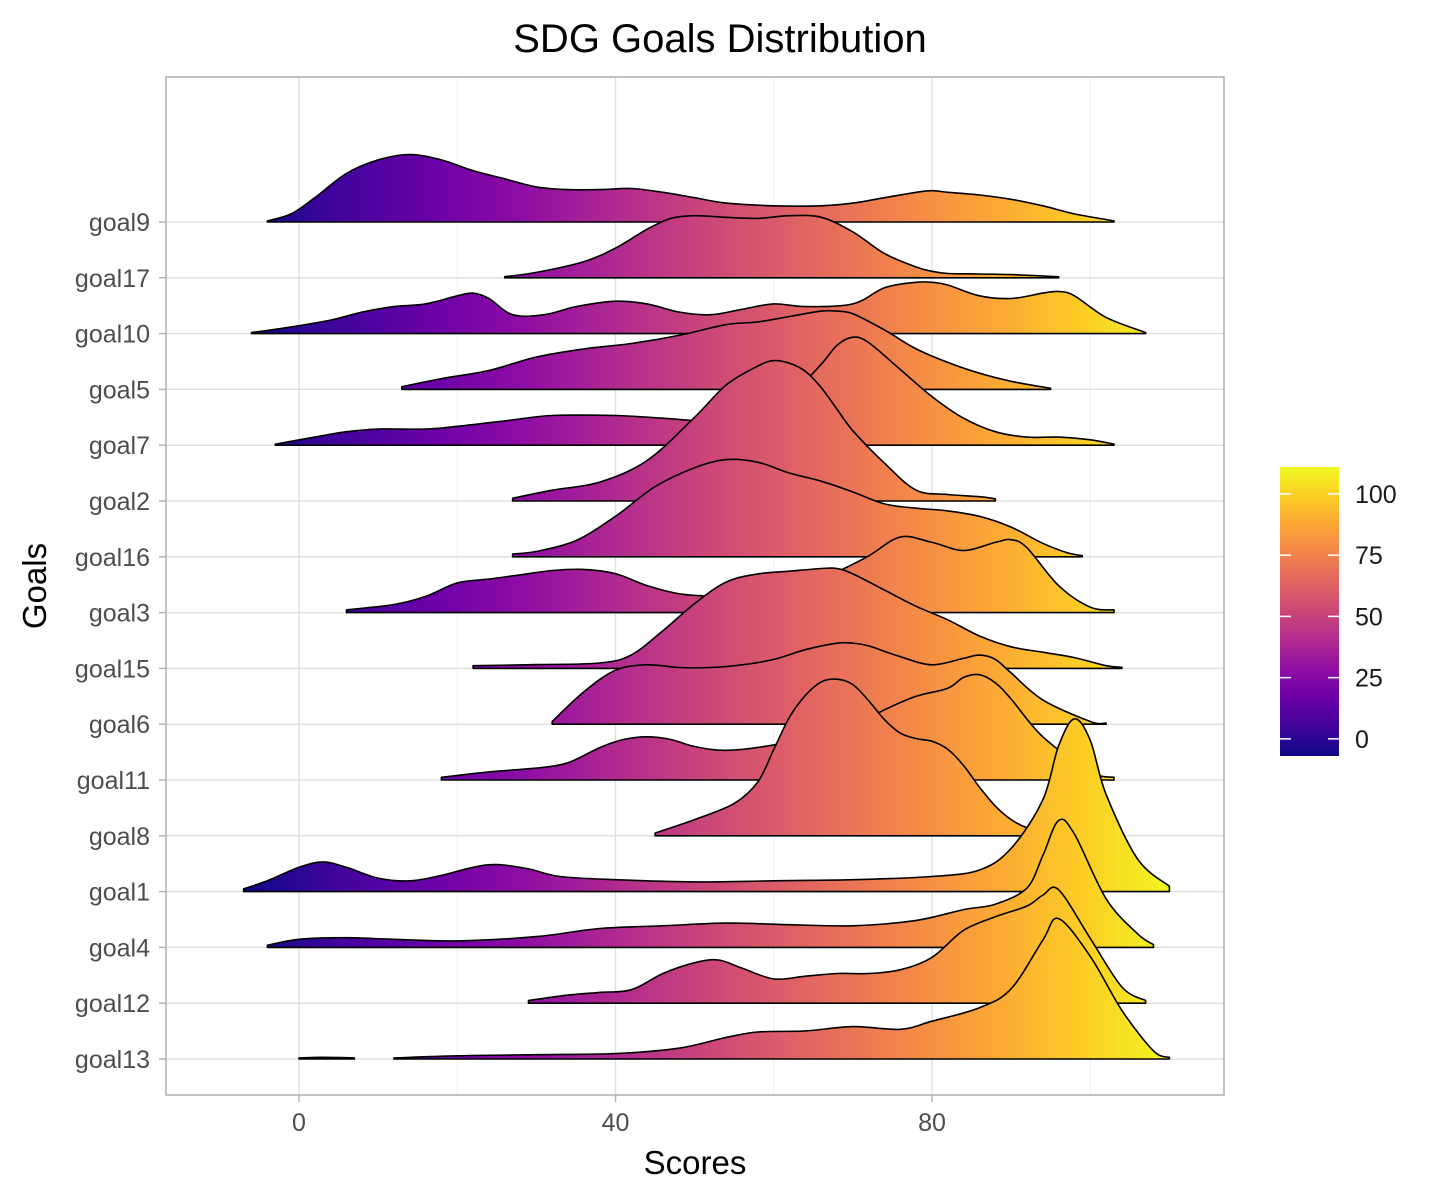 Image resolution: width=1440 pixels, height=1200 pixels. I want to click on colorbar-label: 50, so click(1369, 617).